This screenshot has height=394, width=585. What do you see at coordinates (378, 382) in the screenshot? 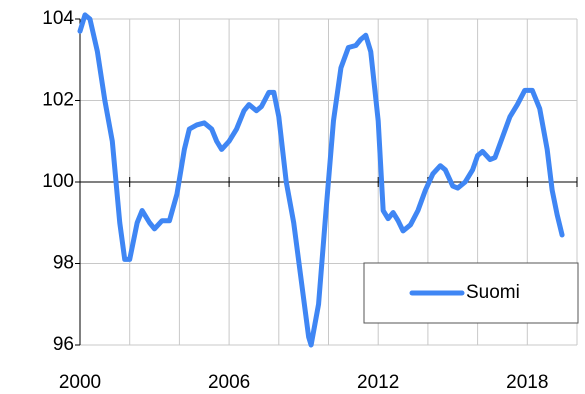
I see `x-tick-label: 2012` at bounding box center [378, 382].